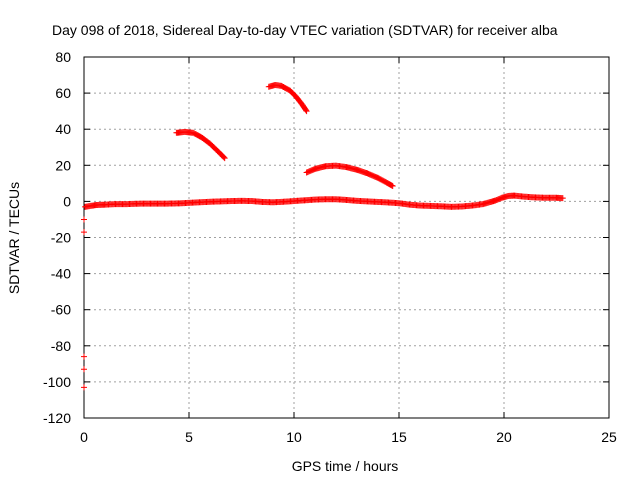 The width and height of the screenshot is (640, 480). Describe the element at coordinates (61, 346) in the screenshot. I see `y-tick-label: -80` at that location.